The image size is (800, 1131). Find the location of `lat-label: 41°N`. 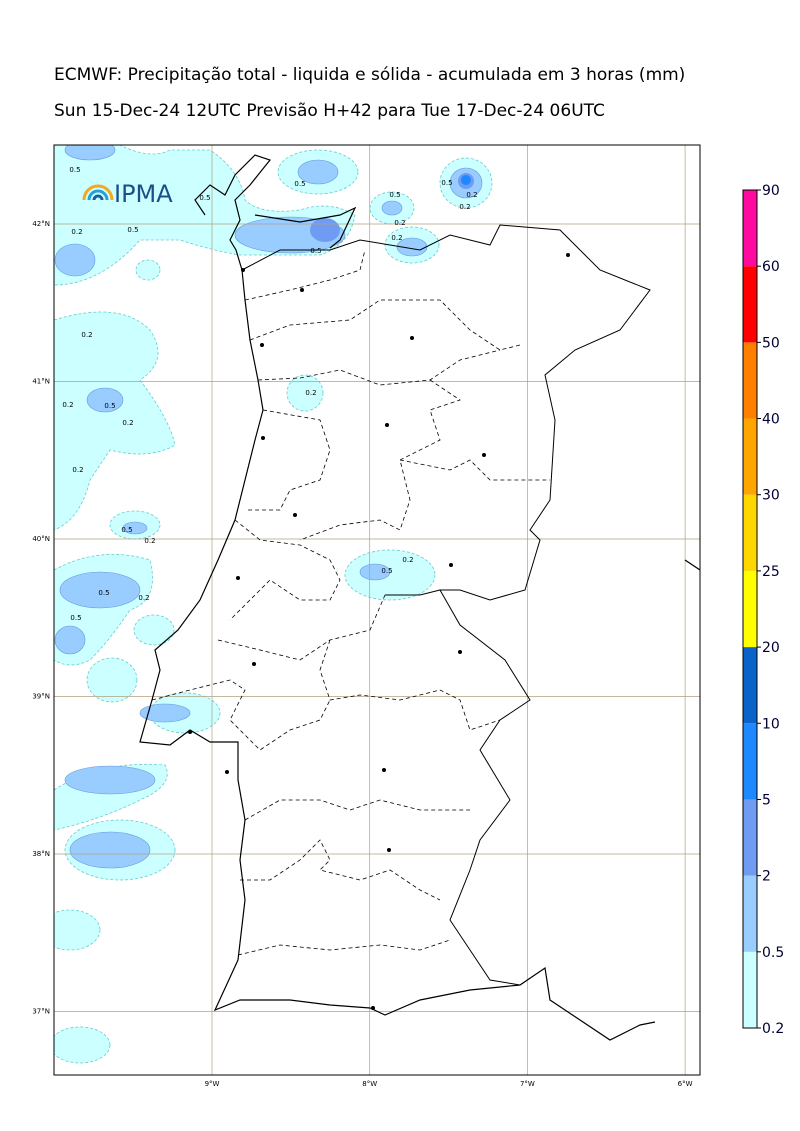

lat-label: 41°N is located at coordinates (41, 382).